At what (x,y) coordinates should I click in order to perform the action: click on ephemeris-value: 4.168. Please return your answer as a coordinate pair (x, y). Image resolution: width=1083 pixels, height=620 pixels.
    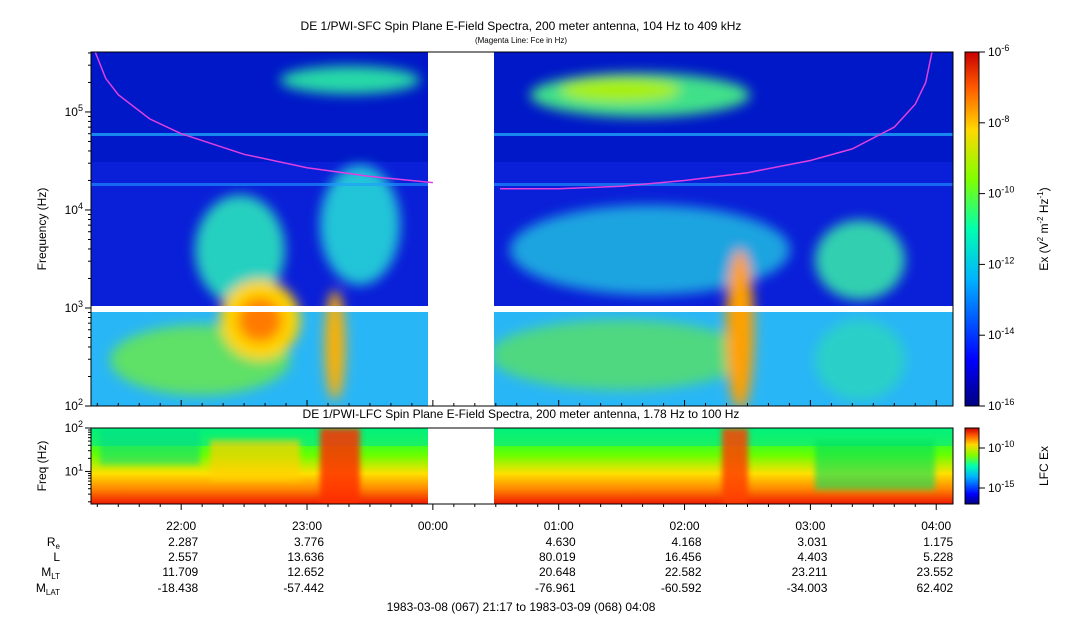
    Looking at the image, I should click on (687, 542).